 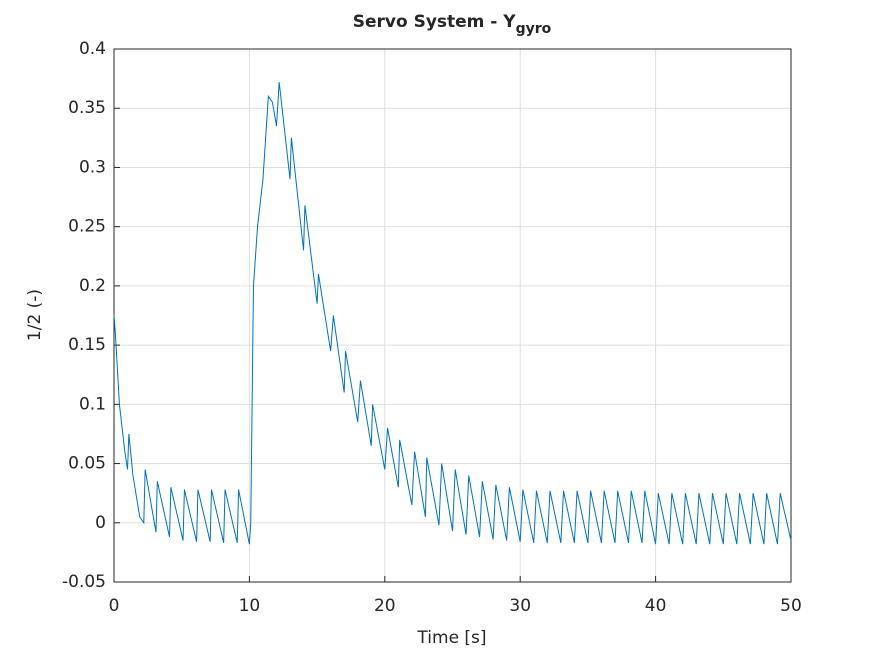 I want to click on x-tick-label: 0, so click(x=114, y=606).